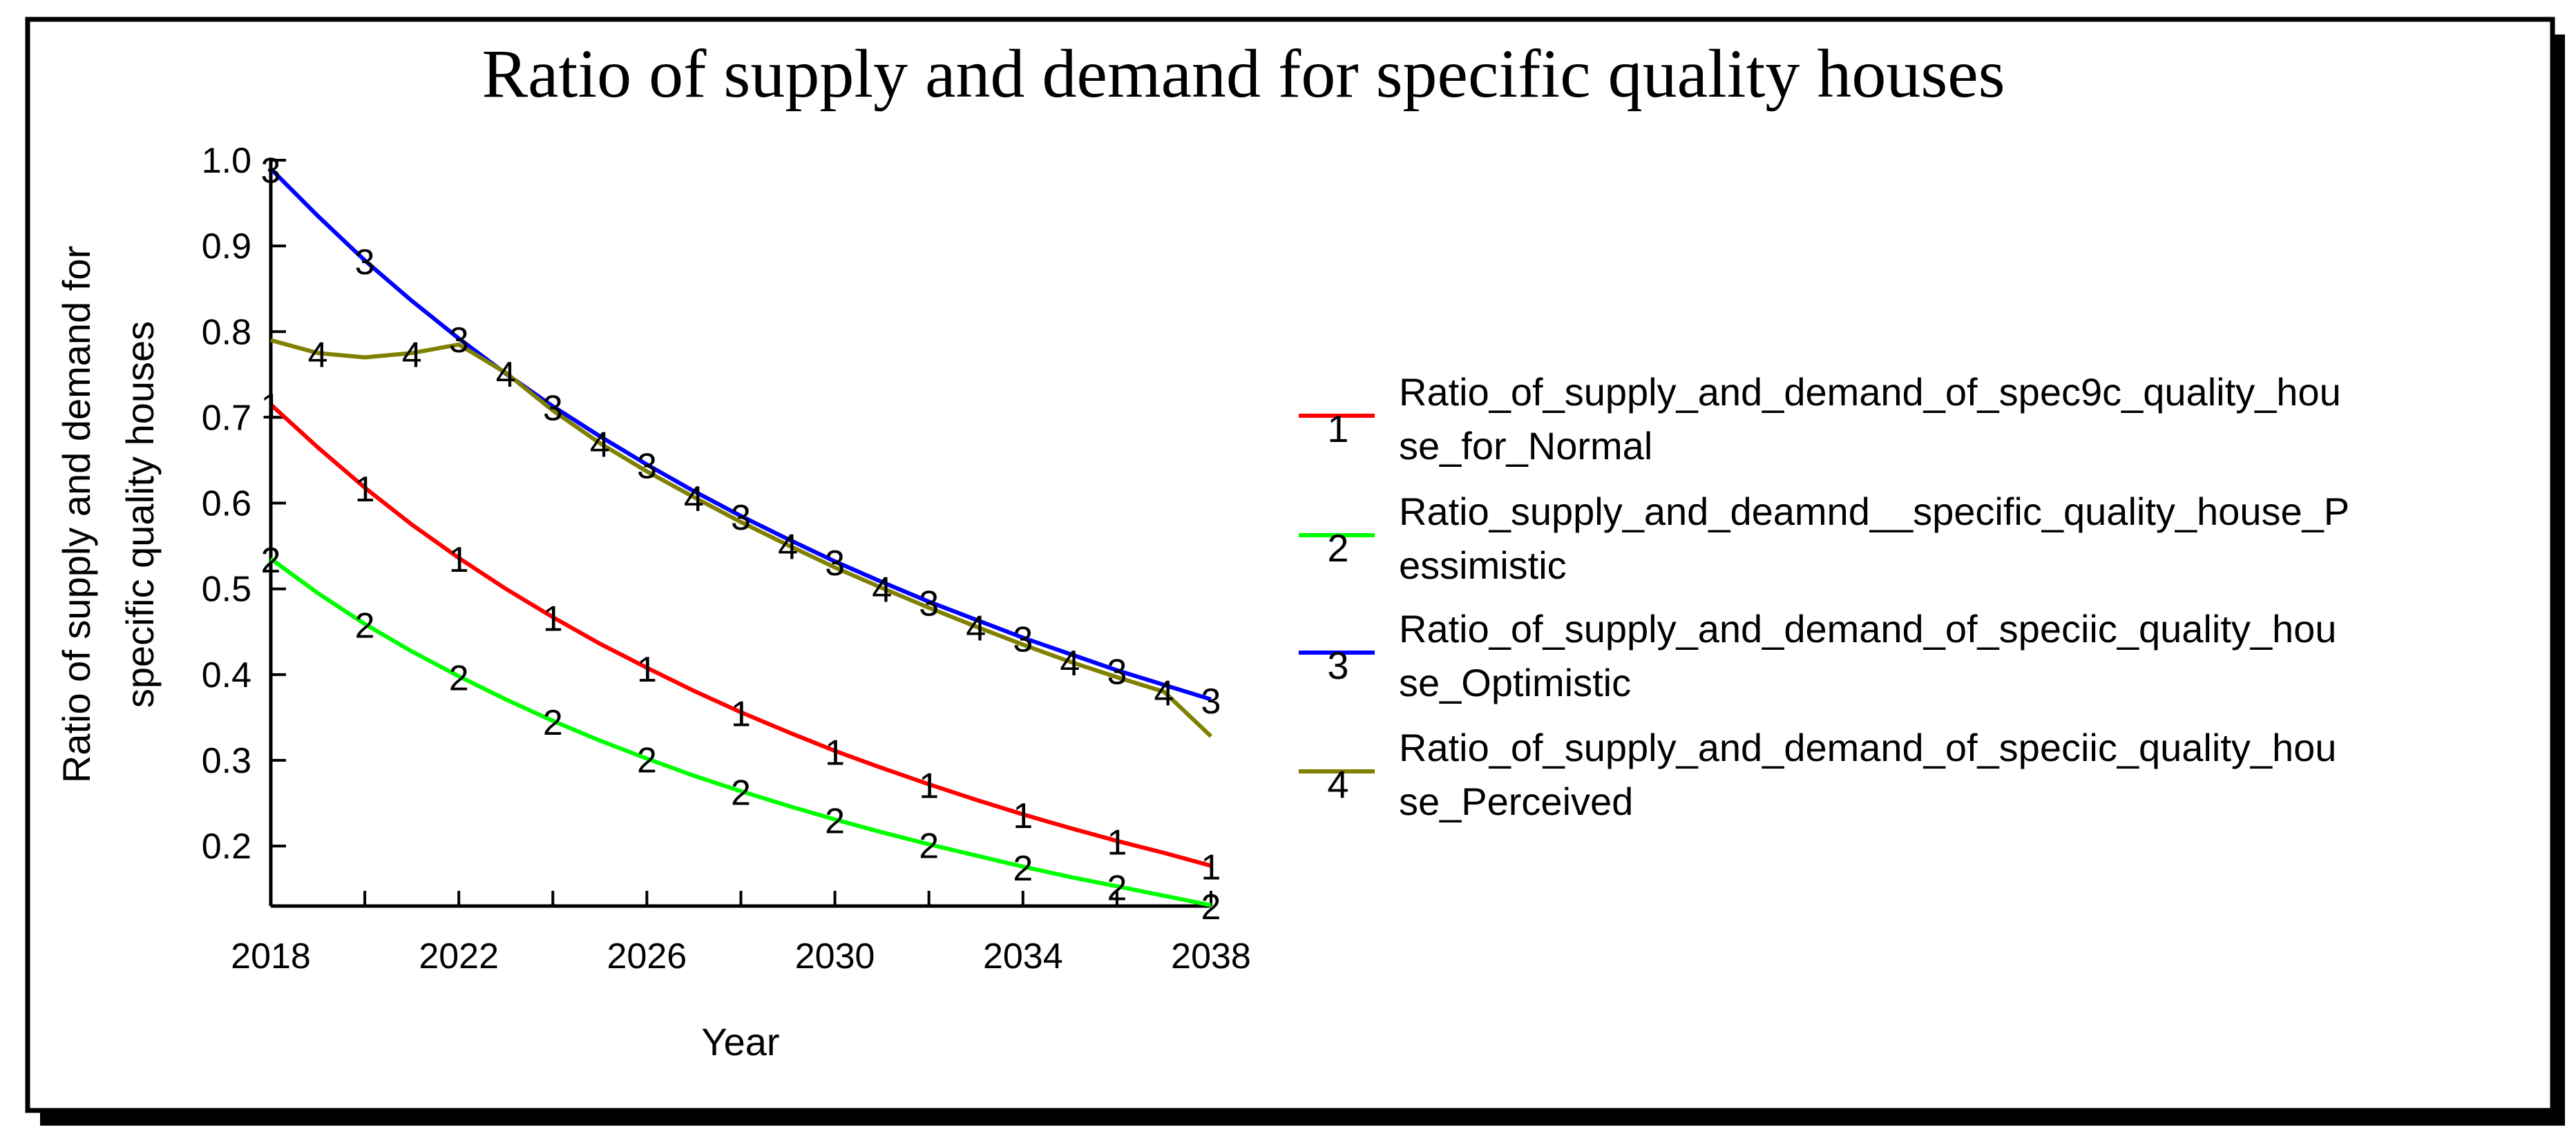 The image size is (2576, 1136). What do you see at coordinates (140, 515) in the screenshot?
I see `y-axis-label-line2: specific quality houses` at bounding box center [140, 515].